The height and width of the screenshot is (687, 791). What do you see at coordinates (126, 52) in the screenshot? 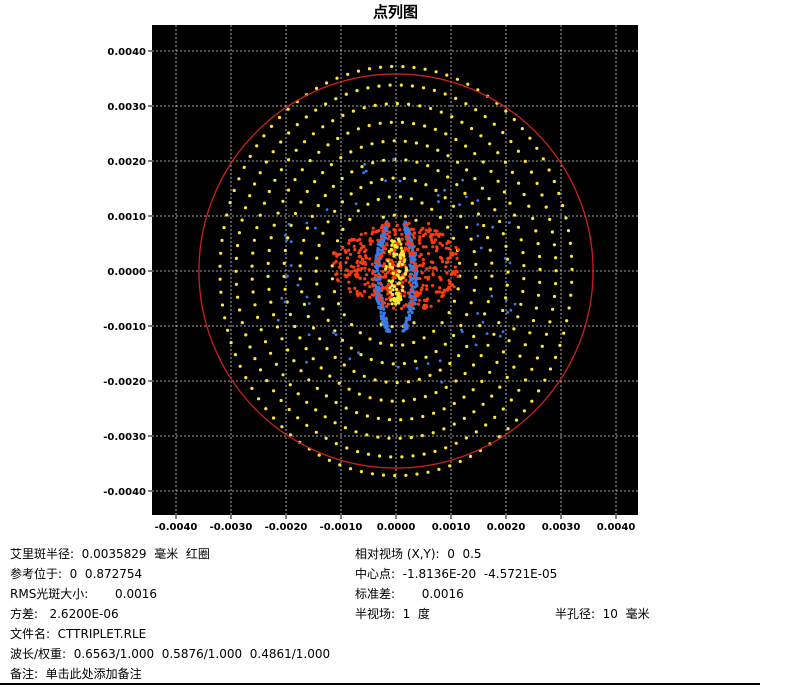
I see `y-tick-label: 0.0040` at bounding box center [126, 52].